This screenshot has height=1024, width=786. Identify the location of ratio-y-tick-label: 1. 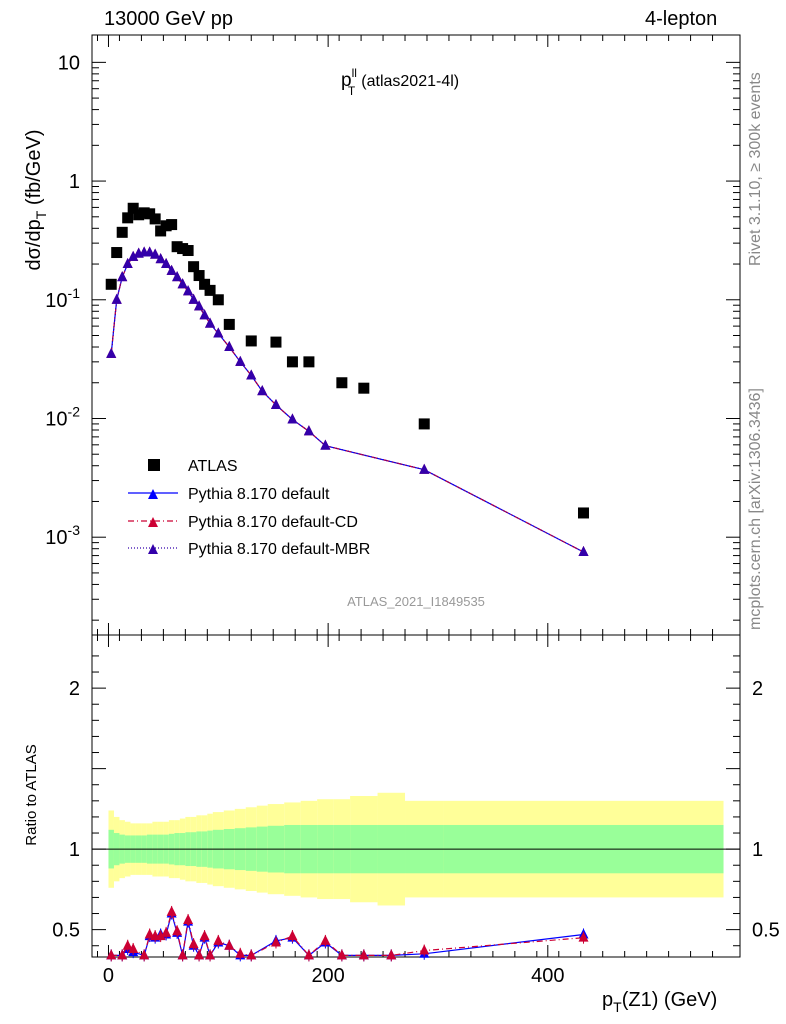
(74, 850).